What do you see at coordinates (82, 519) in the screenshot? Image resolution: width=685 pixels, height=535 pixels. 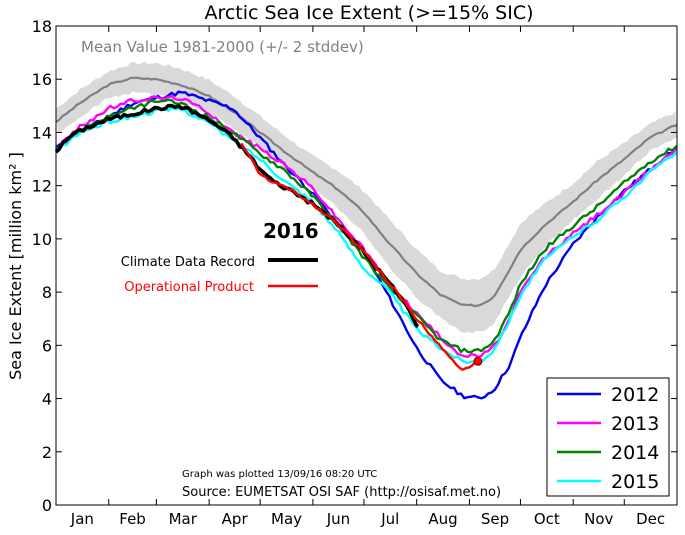 I see `x-month-label: Jan` at bounding box center [82, 519].